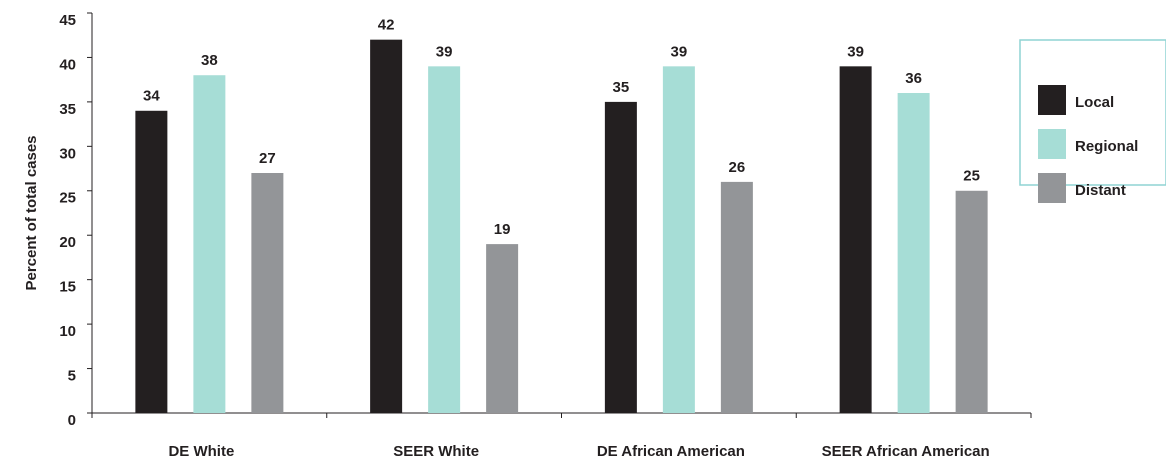 This screenshot has height=465, width=1166. I want to click on value-label: 27, so click(267, 158).